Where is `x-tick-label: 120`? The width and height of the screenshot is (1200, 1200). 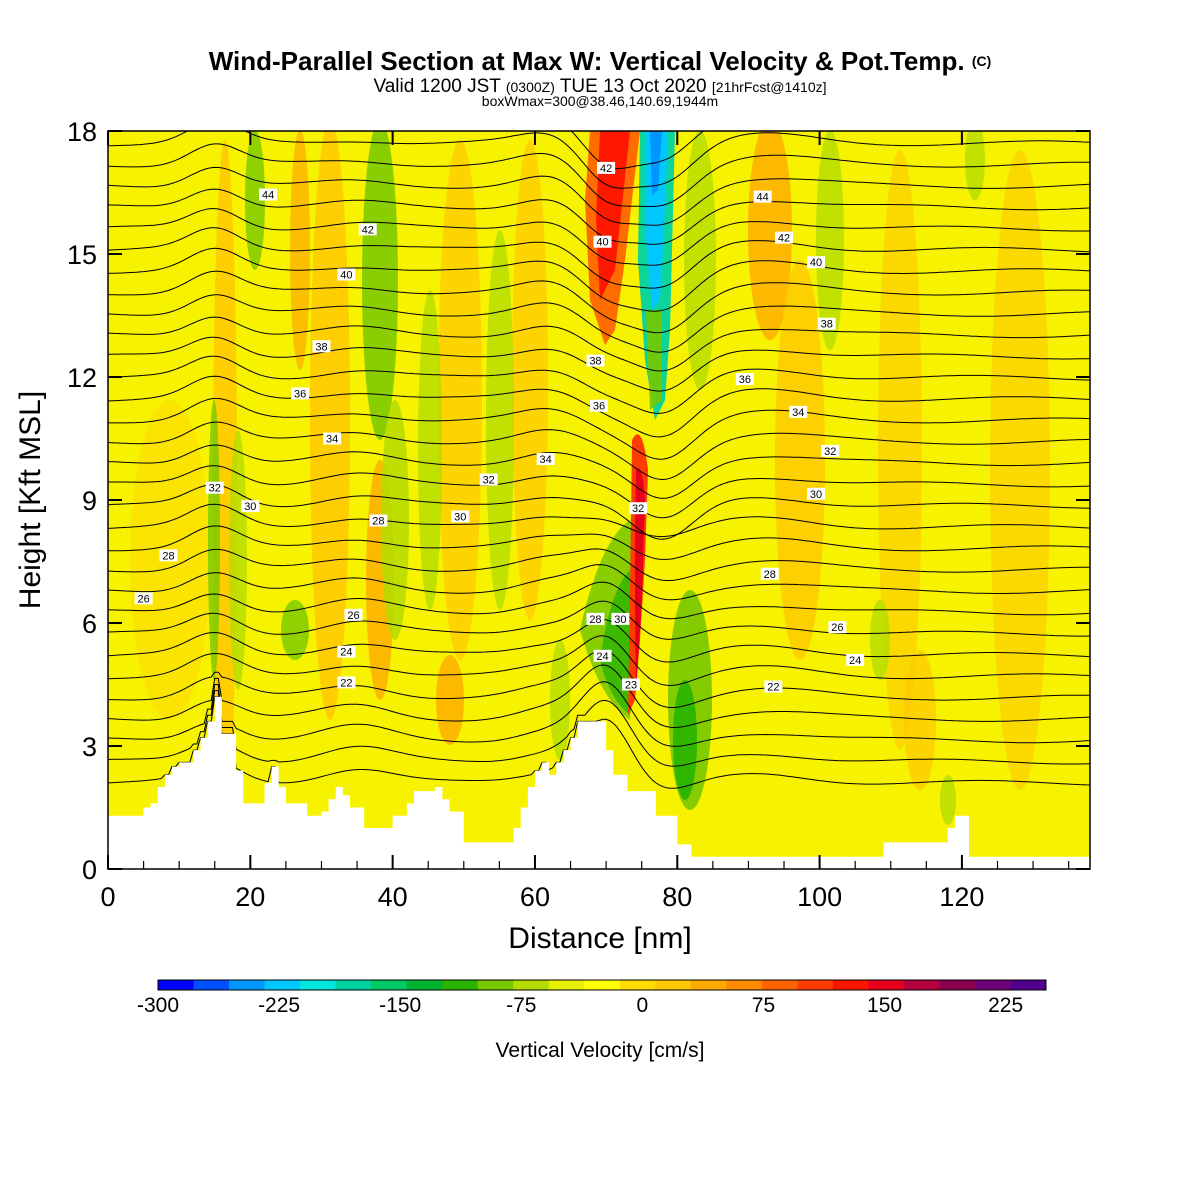 x-tick-label: 120 is located at coordinates (961, 897).